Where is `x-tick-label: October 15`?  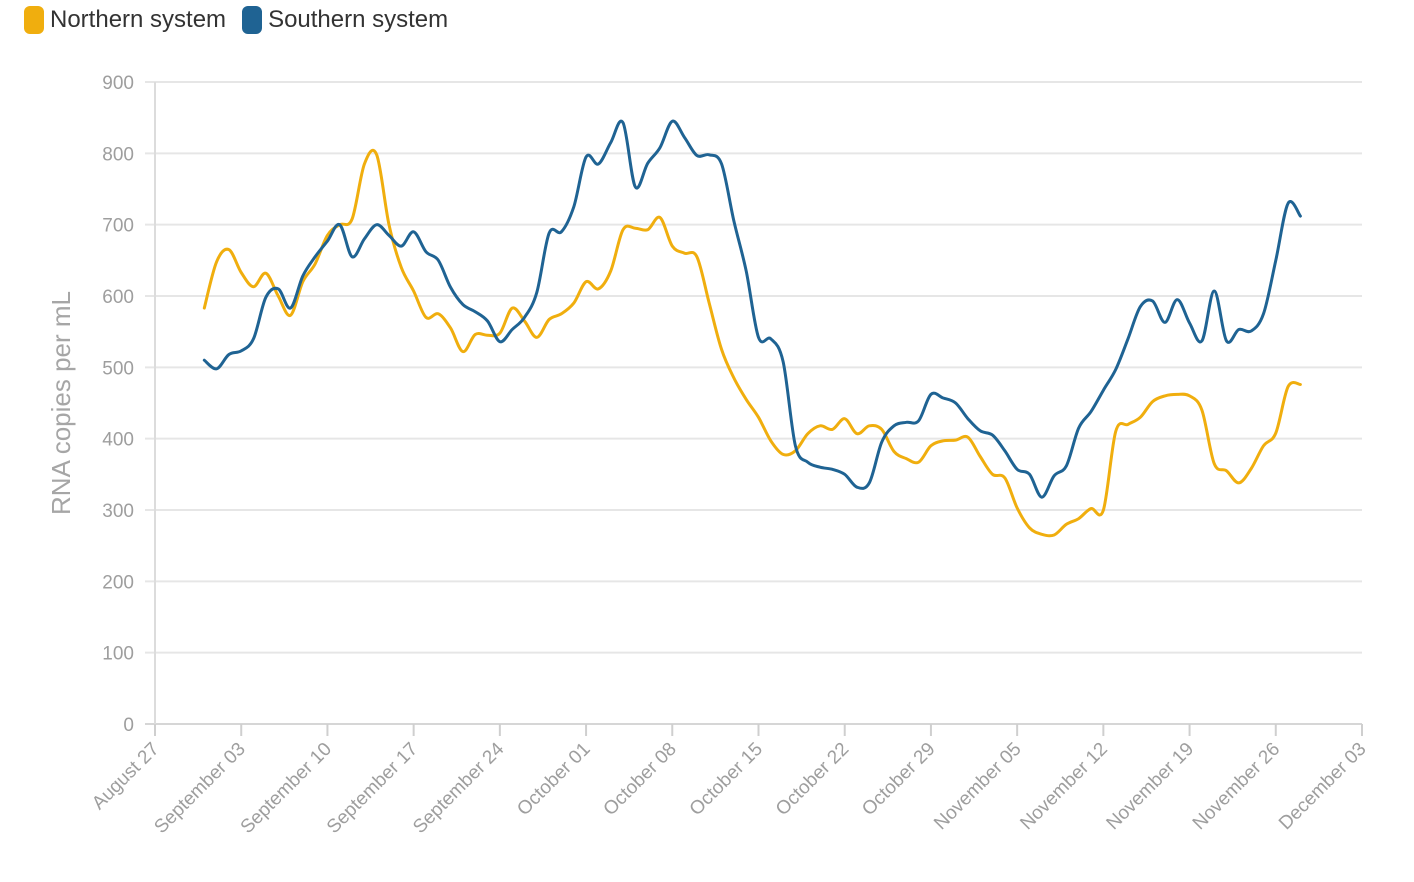 x-tick-label: October 15 is located at coordinates (726, 779).